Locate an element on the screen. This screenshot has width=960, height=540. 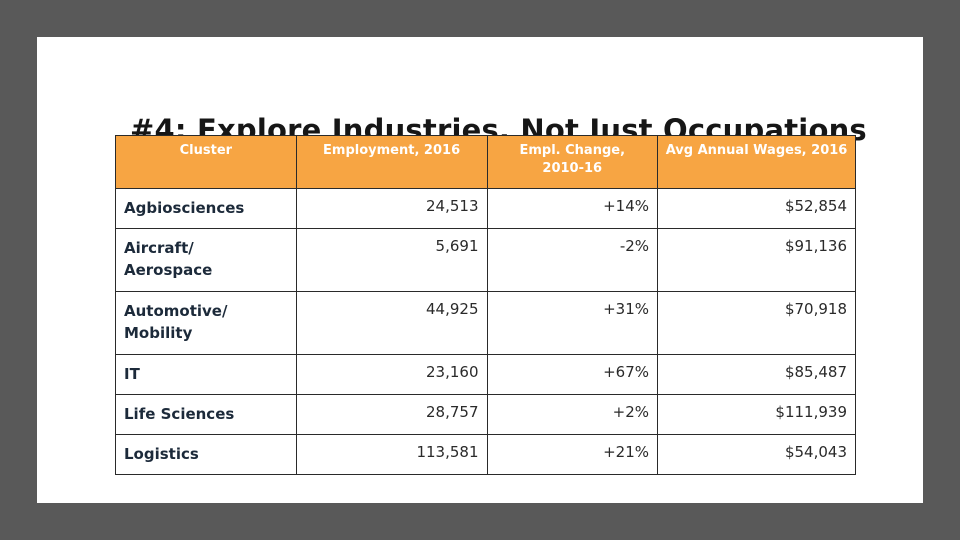
table-row: Logistics 113,581 +21% $54,043 is located at coordinates (485, 454).